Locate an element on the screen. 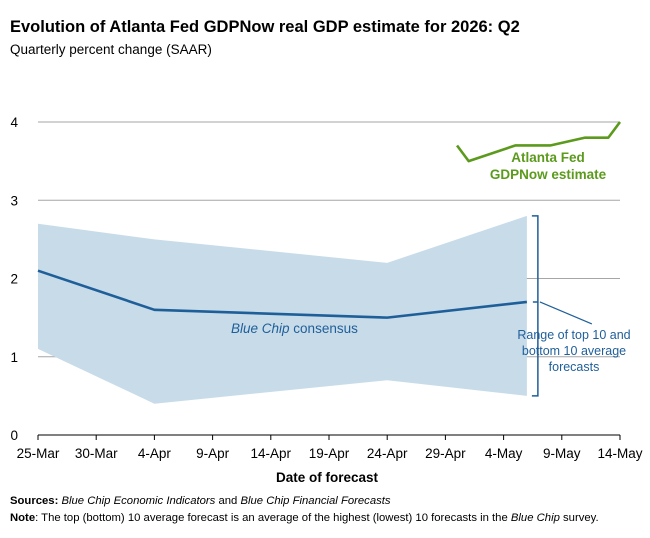 The height and width of the screenshot is (538, 650). x-axis-label: Date of forecast is located at coordinates (327, 477).